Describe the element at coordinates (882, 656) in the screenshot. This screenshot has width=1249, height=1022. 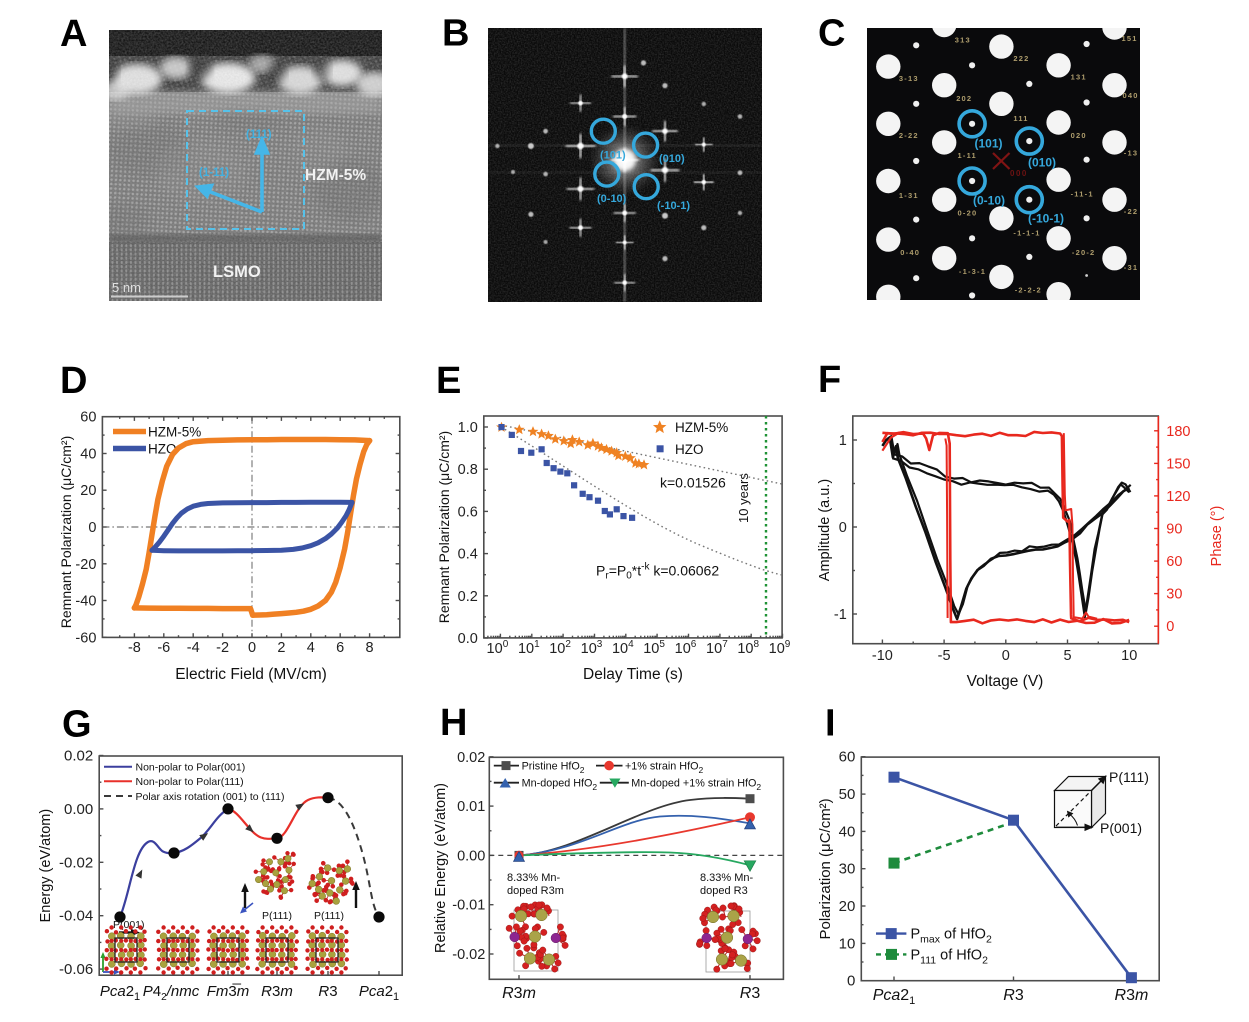
I see `svg-text: -10` at that location.